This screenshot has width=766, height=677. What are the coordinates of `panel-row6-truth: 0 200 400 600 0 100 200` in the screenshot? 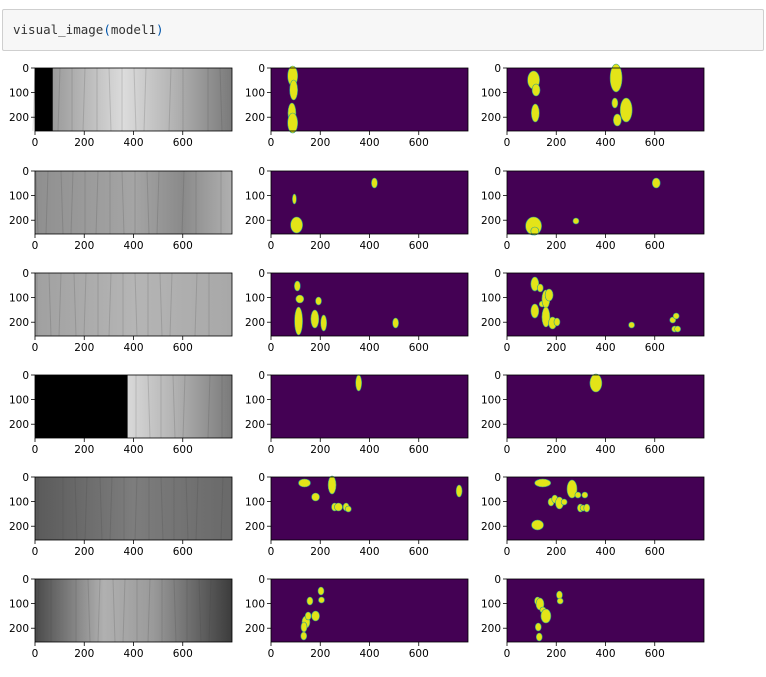 It's located at (357, 617).